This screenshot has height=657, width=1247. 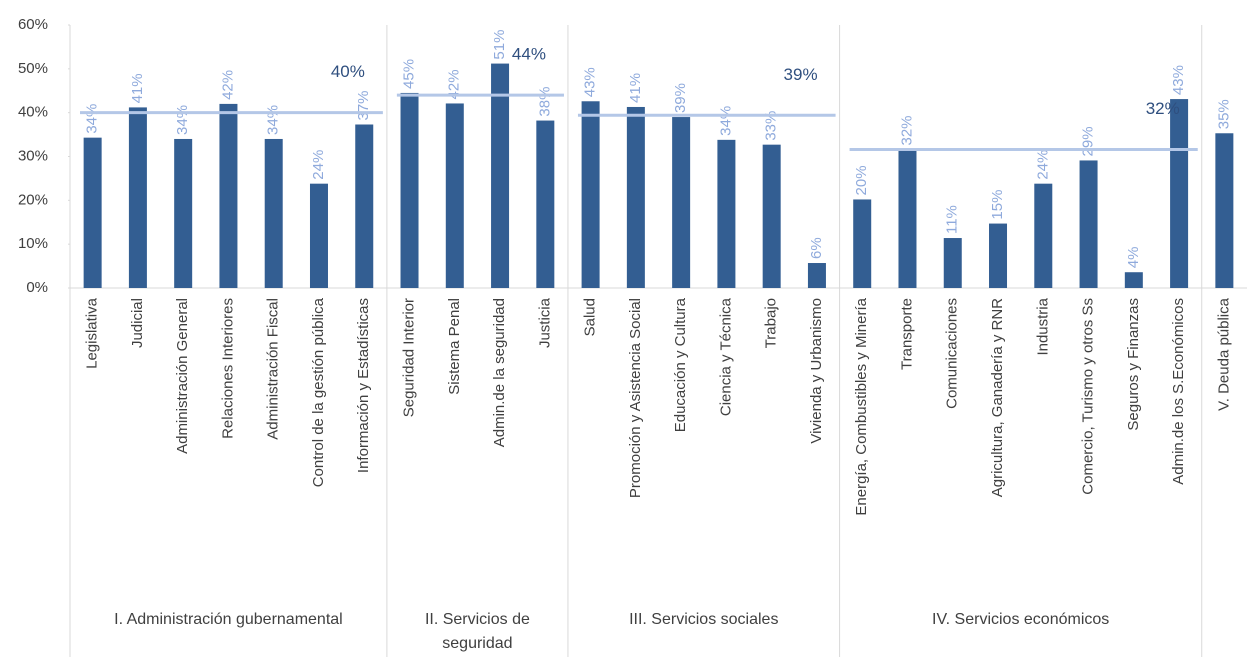 I want to click on x-tick-label: Legislativa, so click(x=92, y=333).